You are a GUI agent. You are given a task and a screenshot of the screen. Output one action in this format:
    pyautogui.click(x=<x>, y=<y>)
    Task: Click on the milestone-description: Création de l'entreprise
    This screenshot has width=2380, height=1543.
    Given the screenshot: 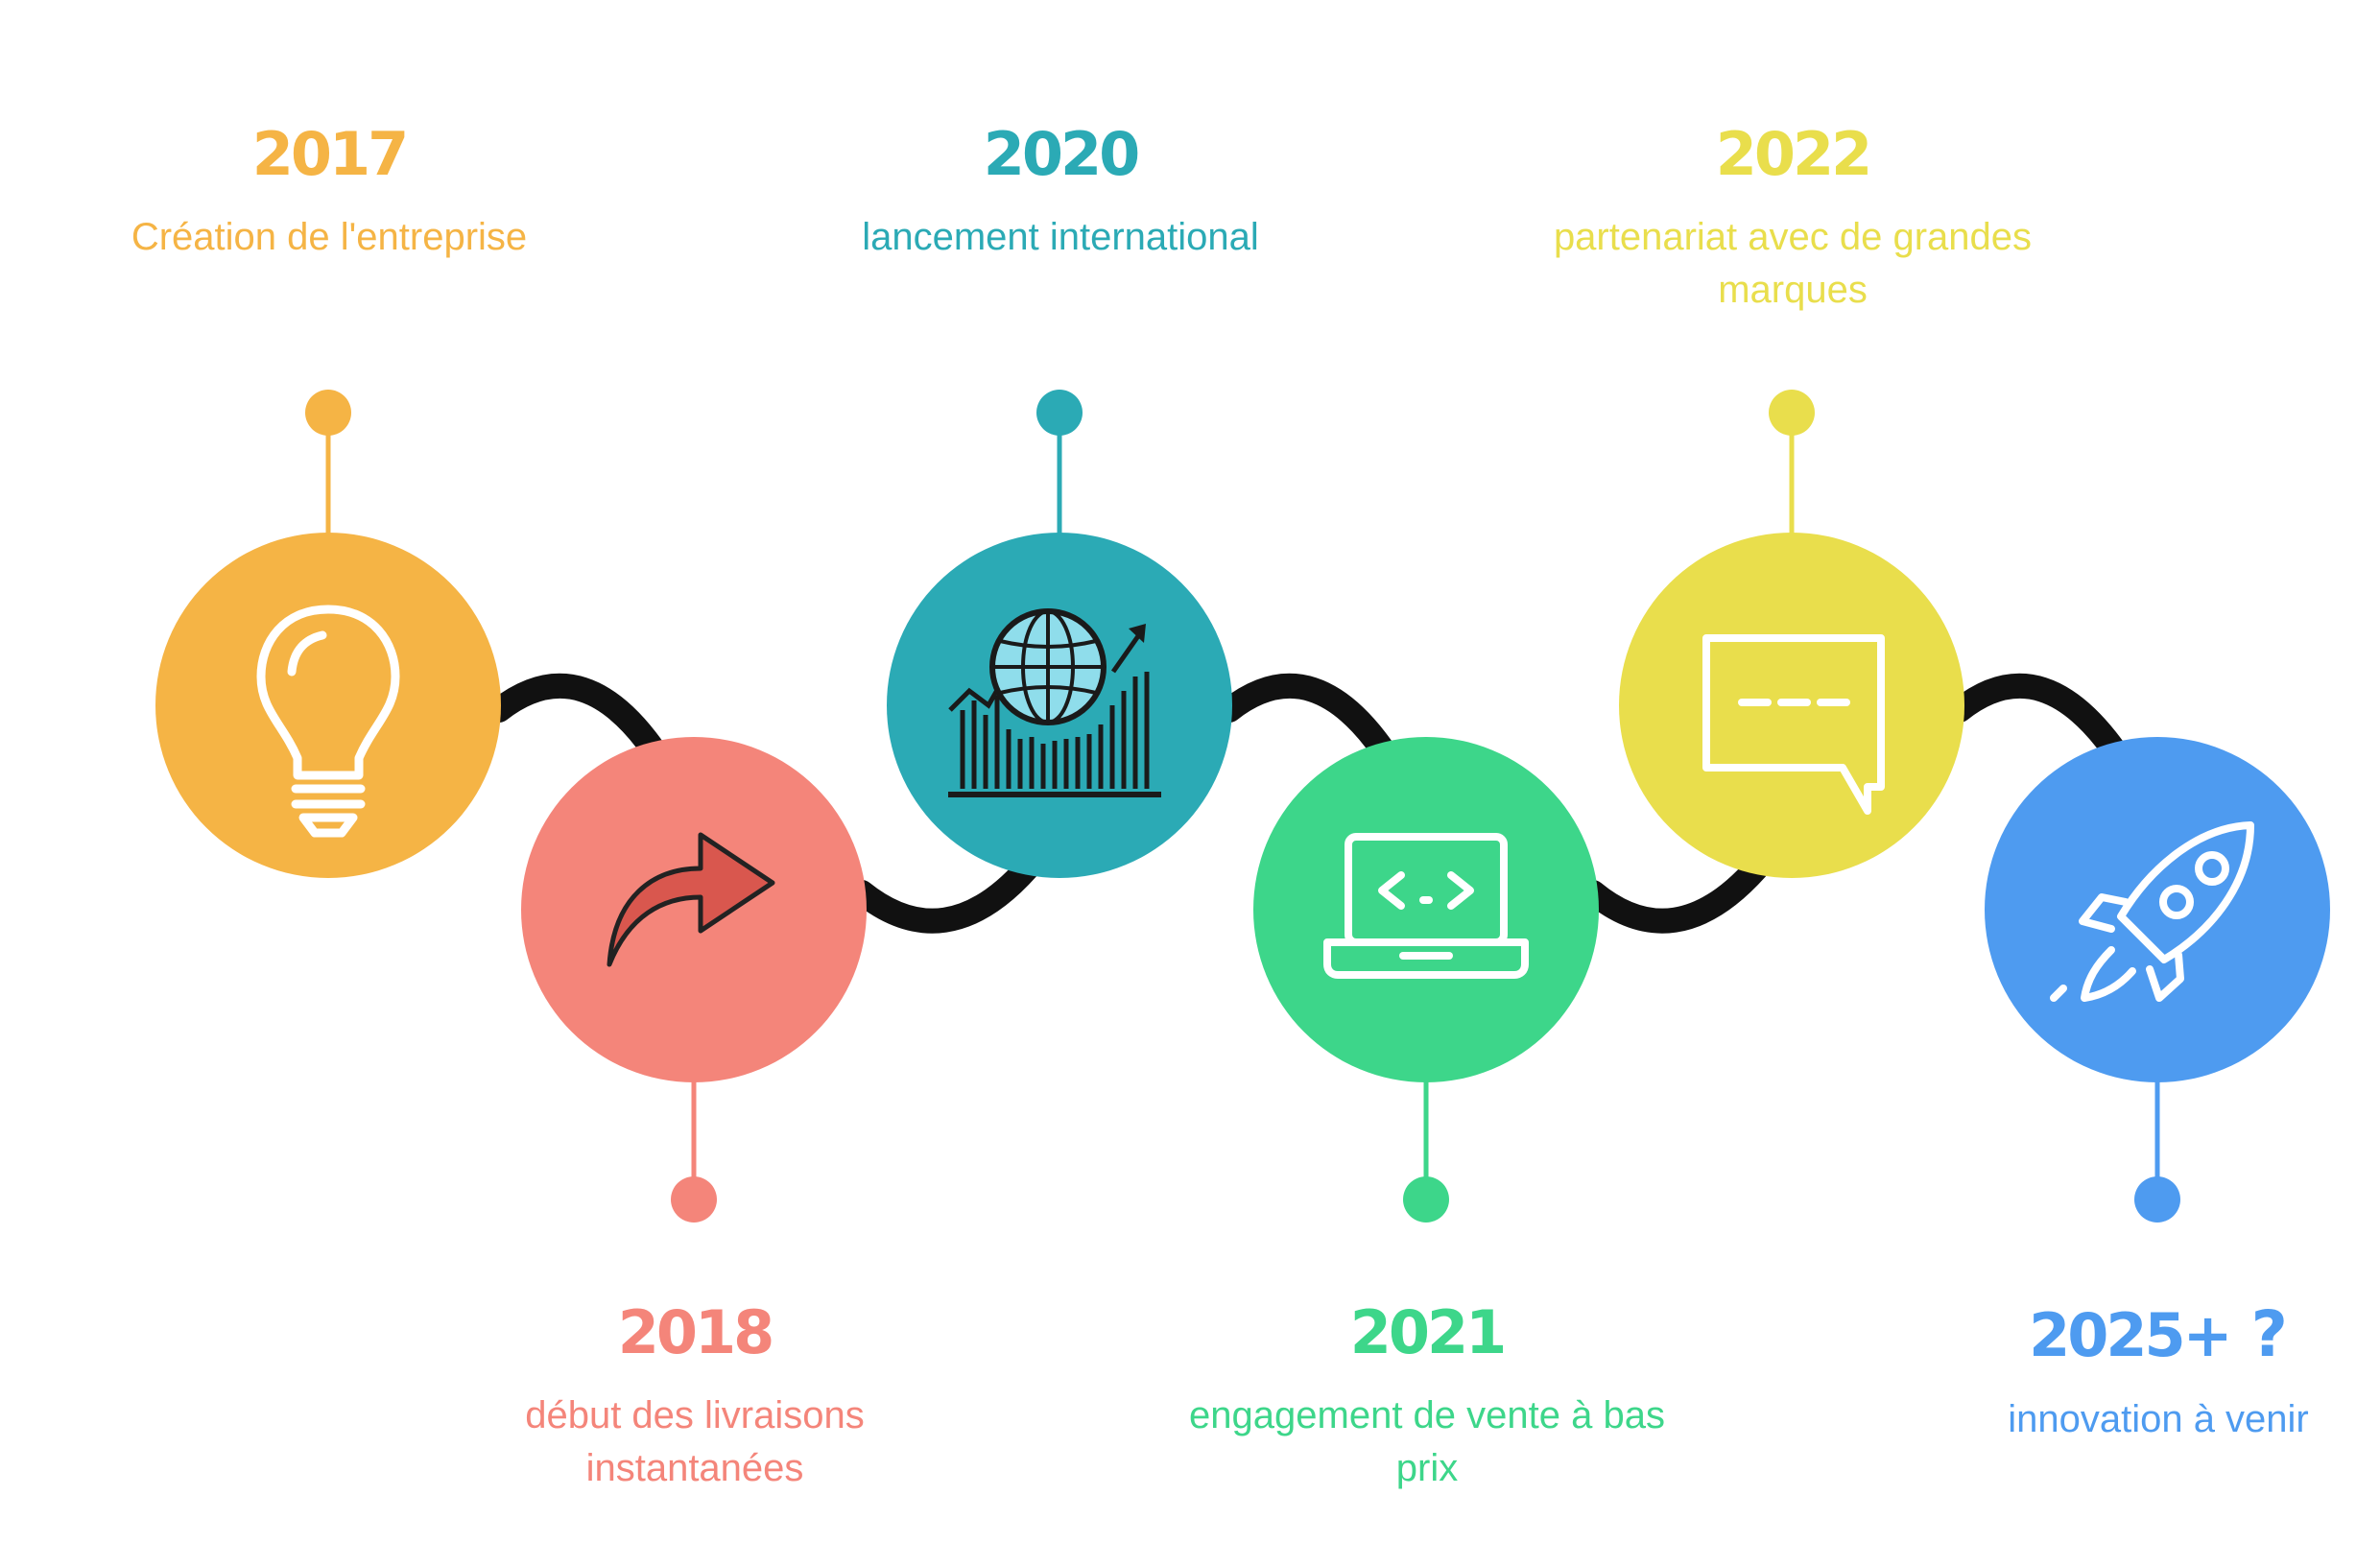 What is the action you would take?
    pyautogui.click(x=330, y=237)
    